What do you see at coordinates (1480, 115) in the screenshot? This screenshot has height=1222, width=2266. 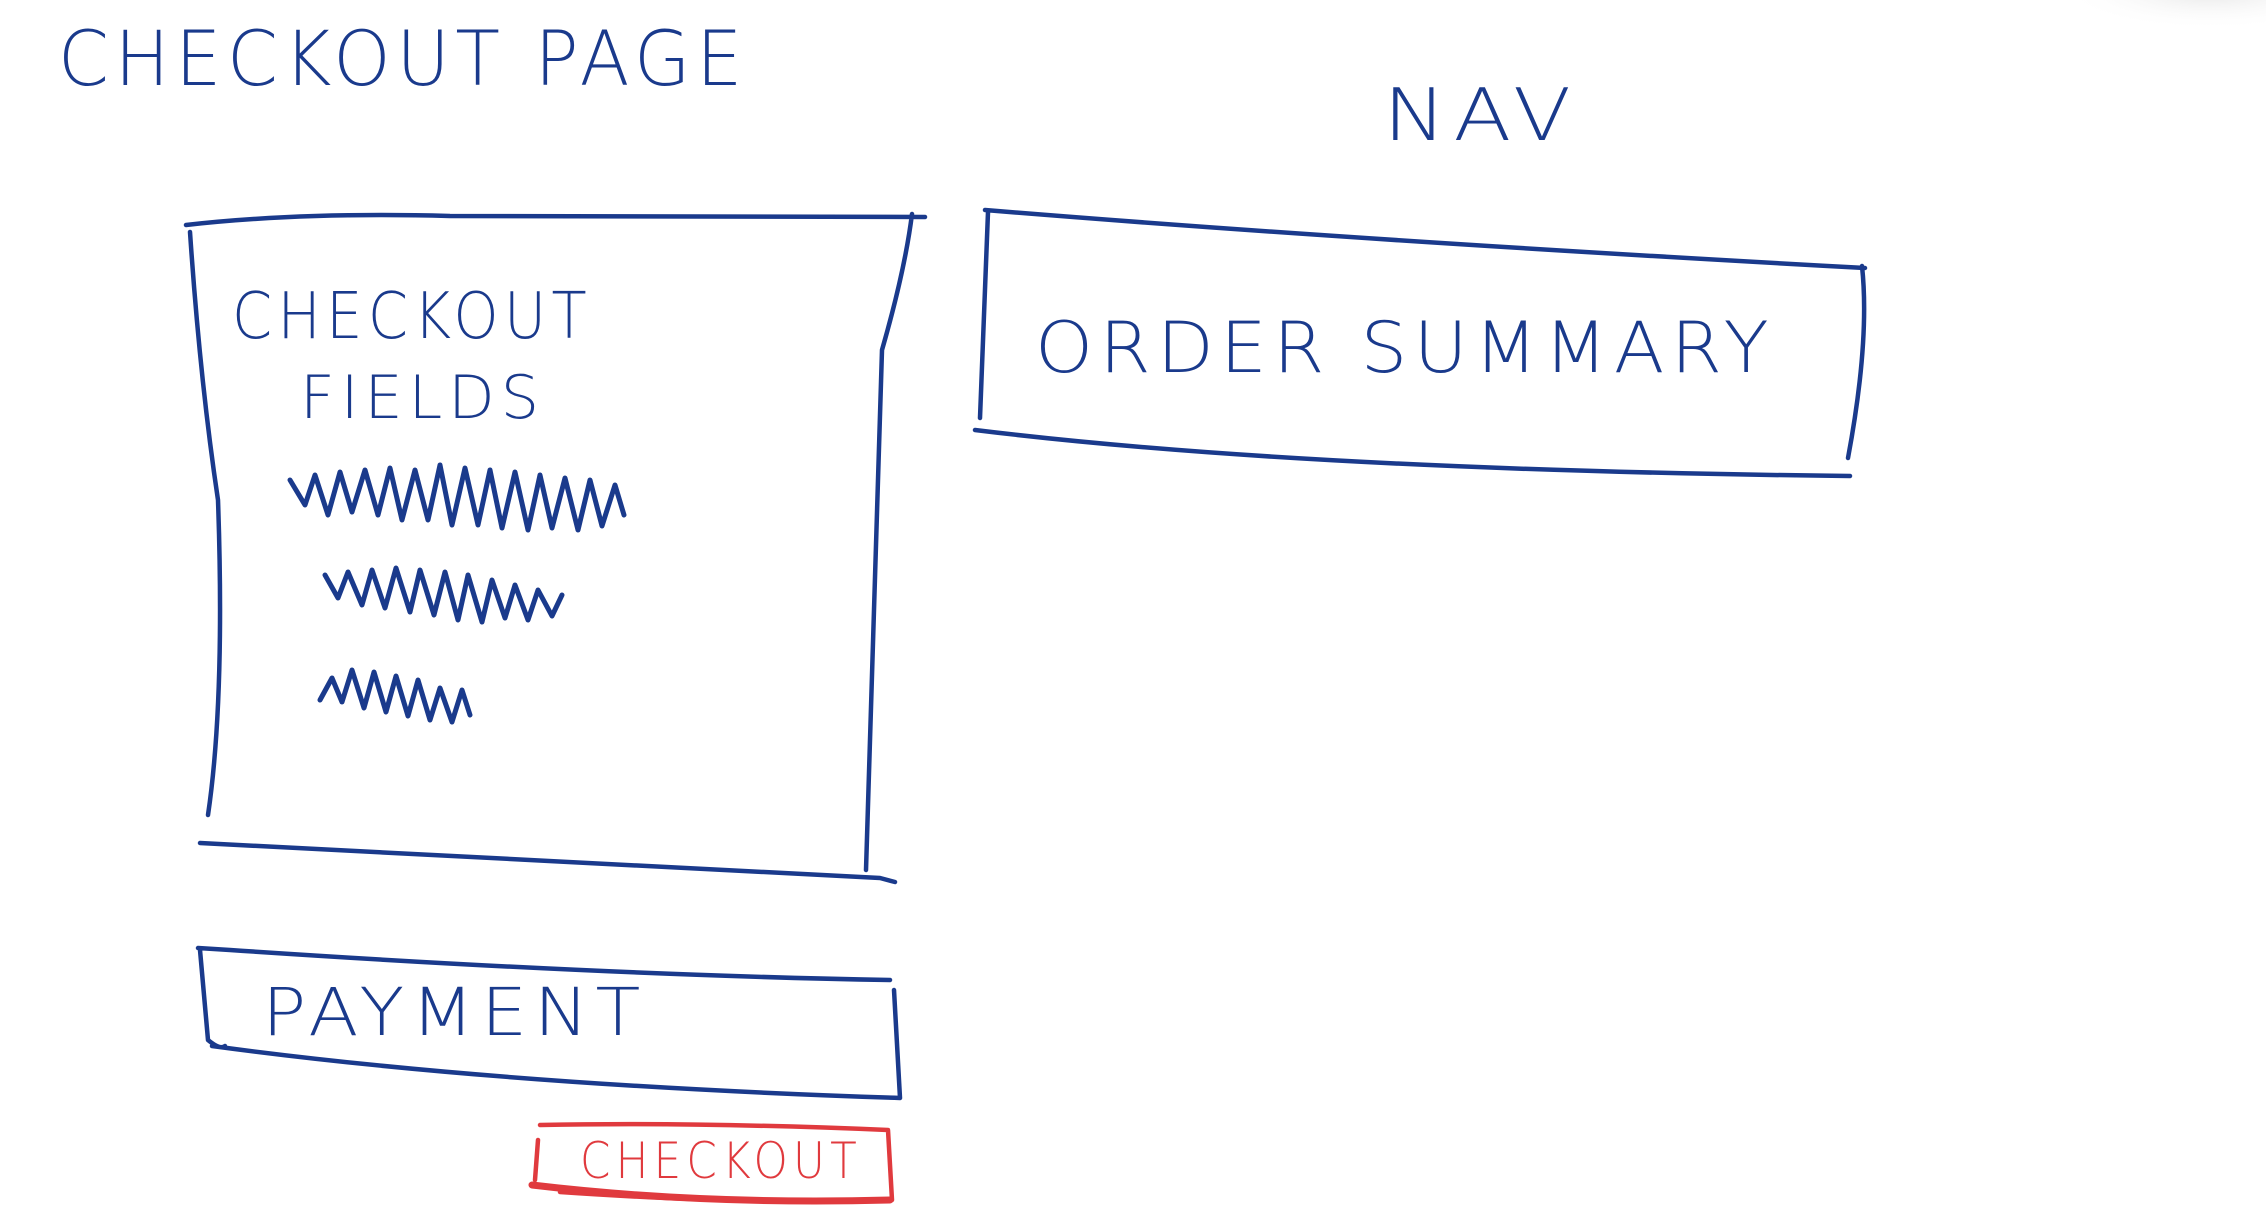 I see `nav-label: NAV` at bounding box center [1480, 115].